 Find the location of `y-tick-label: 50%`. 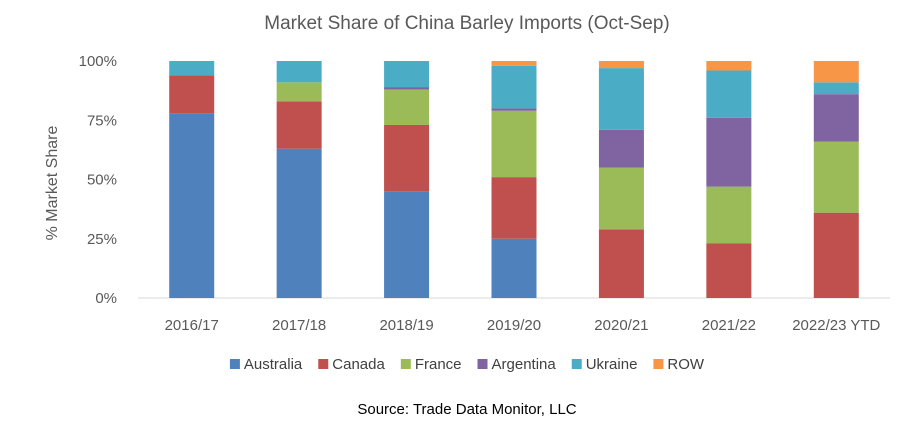

y-tick-label: 50% is located at coordinates (102, 180).